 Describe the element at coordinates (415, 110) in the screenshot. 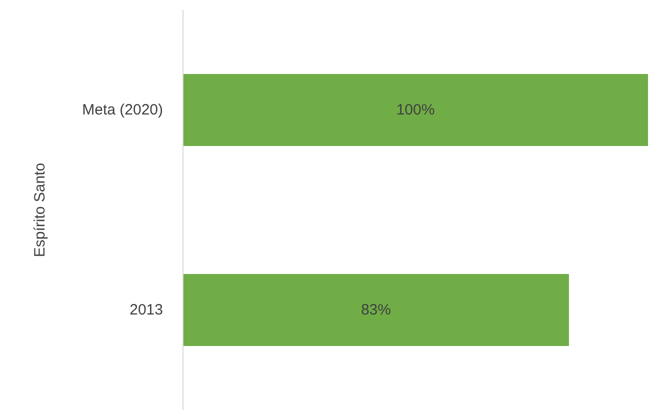

I see `data-label: 100%` at that location.